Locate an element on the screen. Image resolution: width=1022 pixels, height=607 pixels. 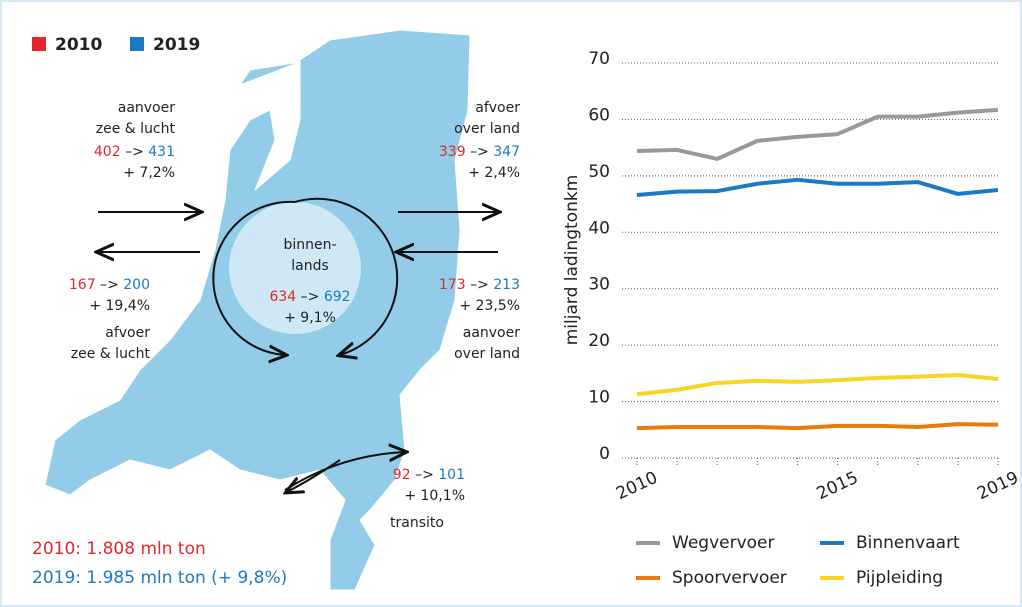
y-axis-label: miljard ladingtonkm is located at coordinates (572, 260).